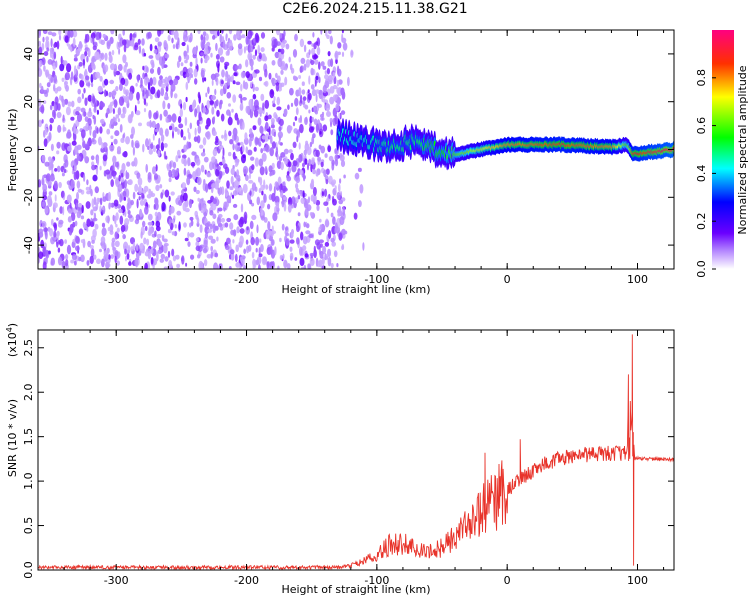 The image size is (750, 600). I want to click on colorbar-ticks: 0.0 0.2 0.4 0.6 0.8, so click(705, 173).